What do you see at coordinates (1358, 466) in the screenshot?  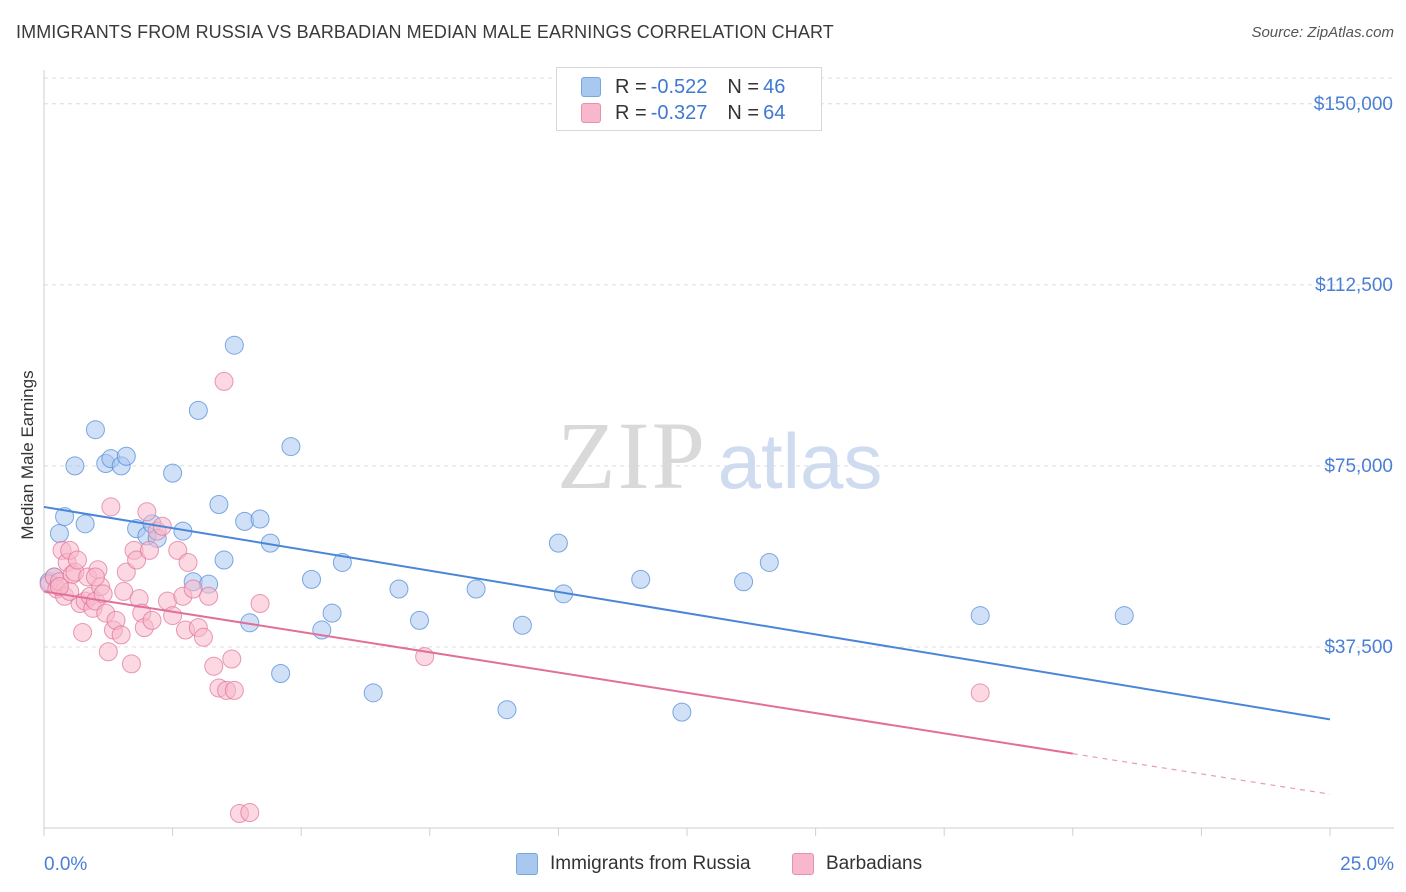 I see `y-tick-label: $75,000` at bounding box center [1358, 466].